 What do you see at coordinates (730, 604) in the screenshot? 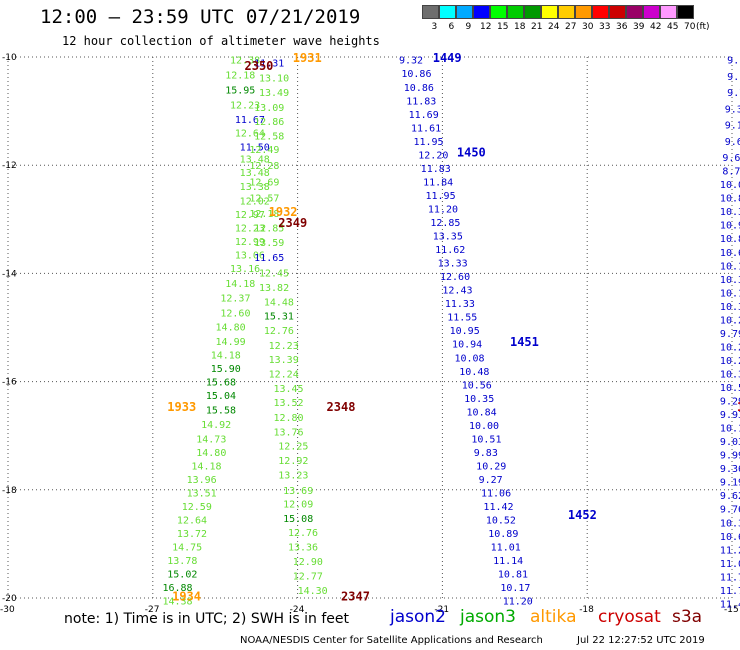
I see `wave-height-value: 11.40` at bounding box center [730, 604].